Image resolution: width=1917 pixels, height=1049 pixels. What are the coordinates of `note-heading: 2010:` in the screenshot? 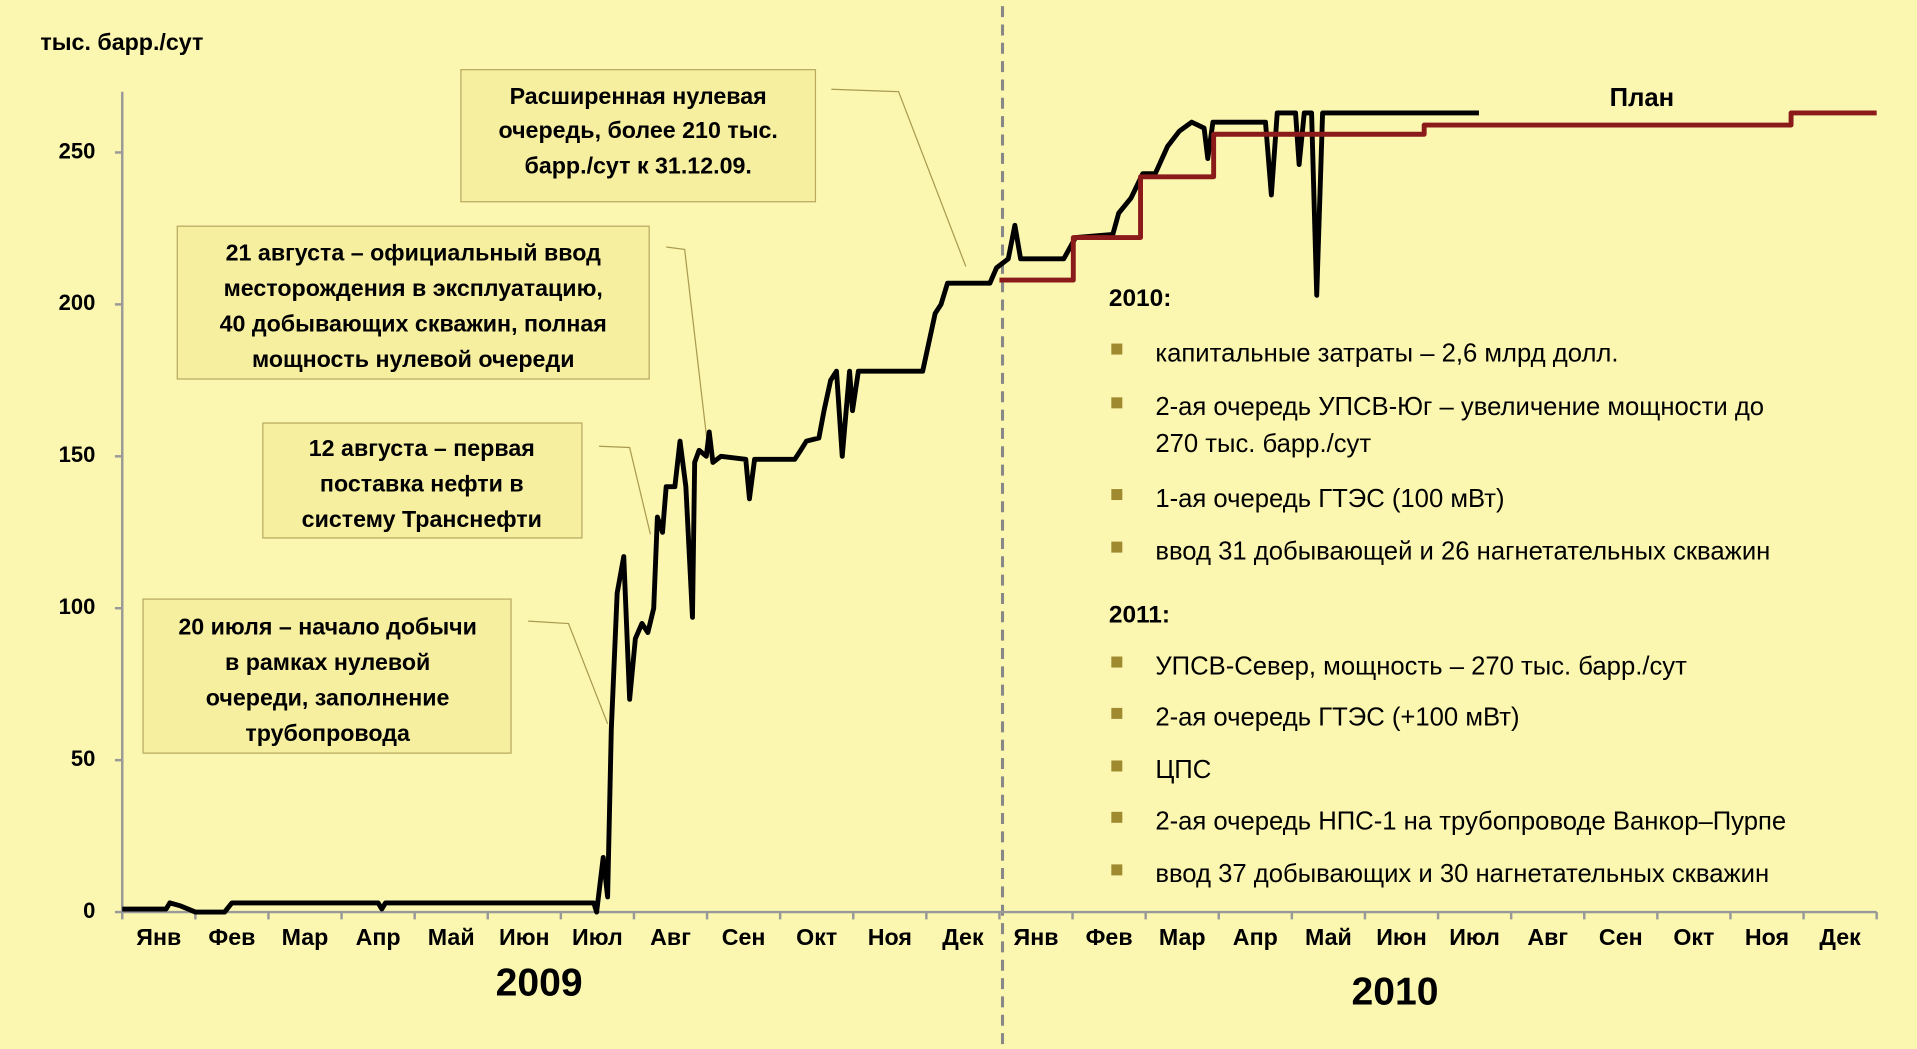 It's located at (1140, 298).